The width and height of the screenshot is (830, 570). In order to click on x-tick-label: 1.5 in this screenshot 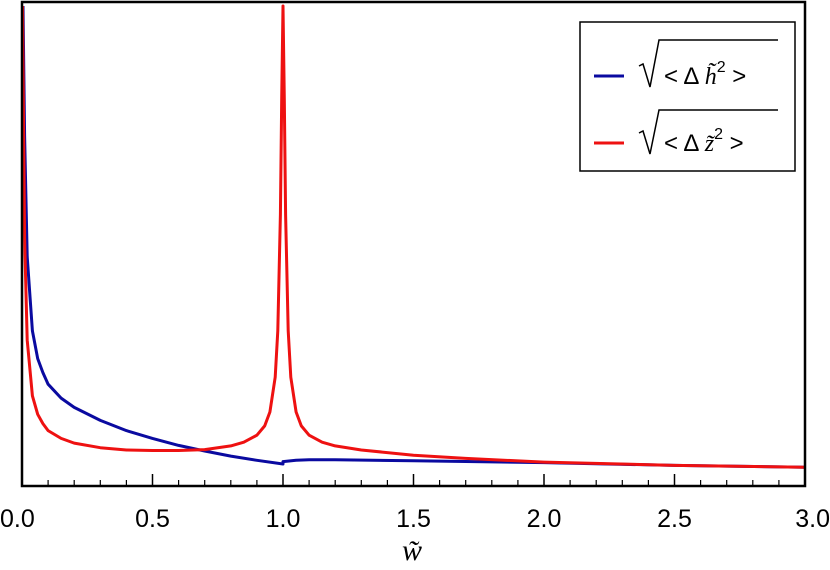, I will do `click(413, 519)`.